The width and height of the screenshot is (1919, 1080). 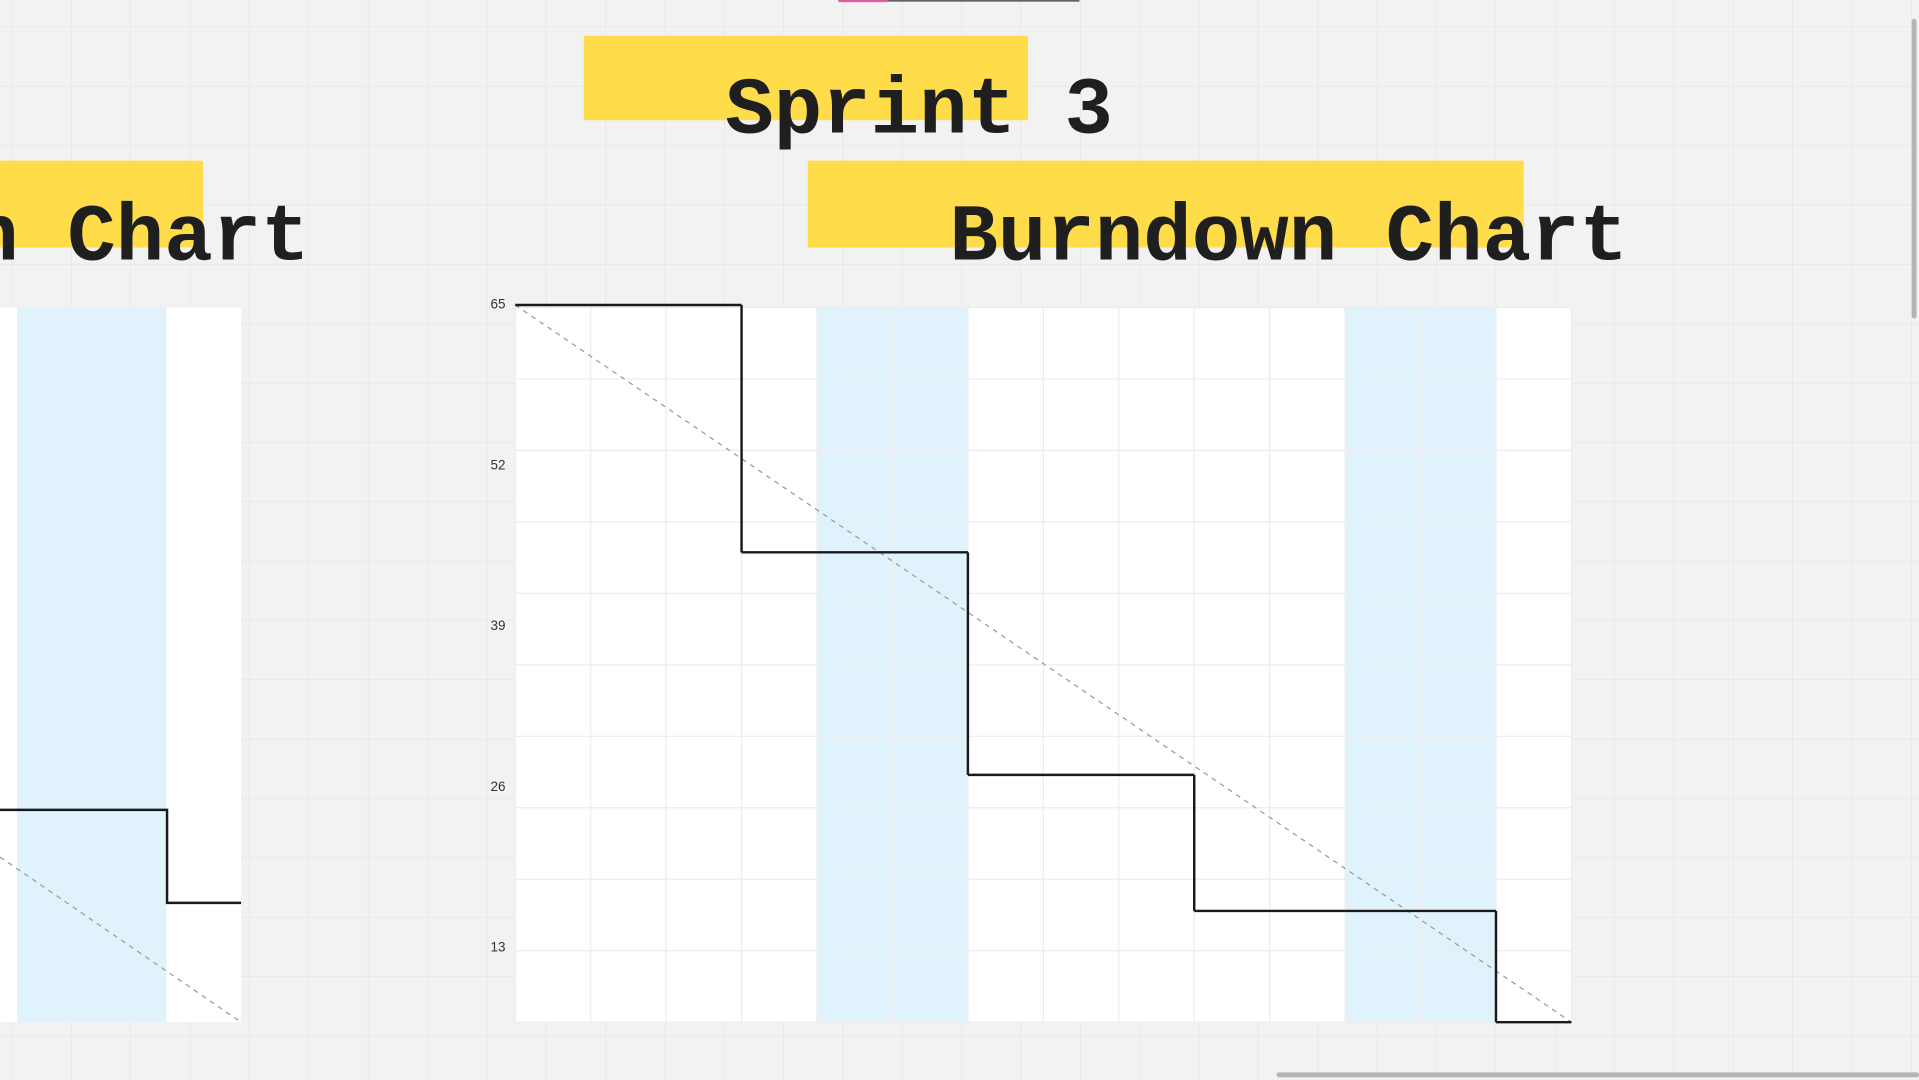 I want to click on h-scrollbar, so click(x=1597, y=1075).